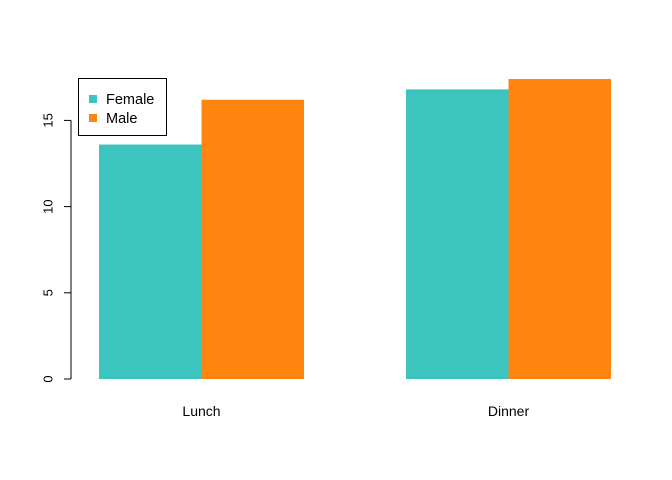 Image resolution: width=672 pixels, height=480 pixels. What do you see at coordinates (457, 234) in the screenshot?
I see `bar-dinner-female` at bounding box center [457, 234].